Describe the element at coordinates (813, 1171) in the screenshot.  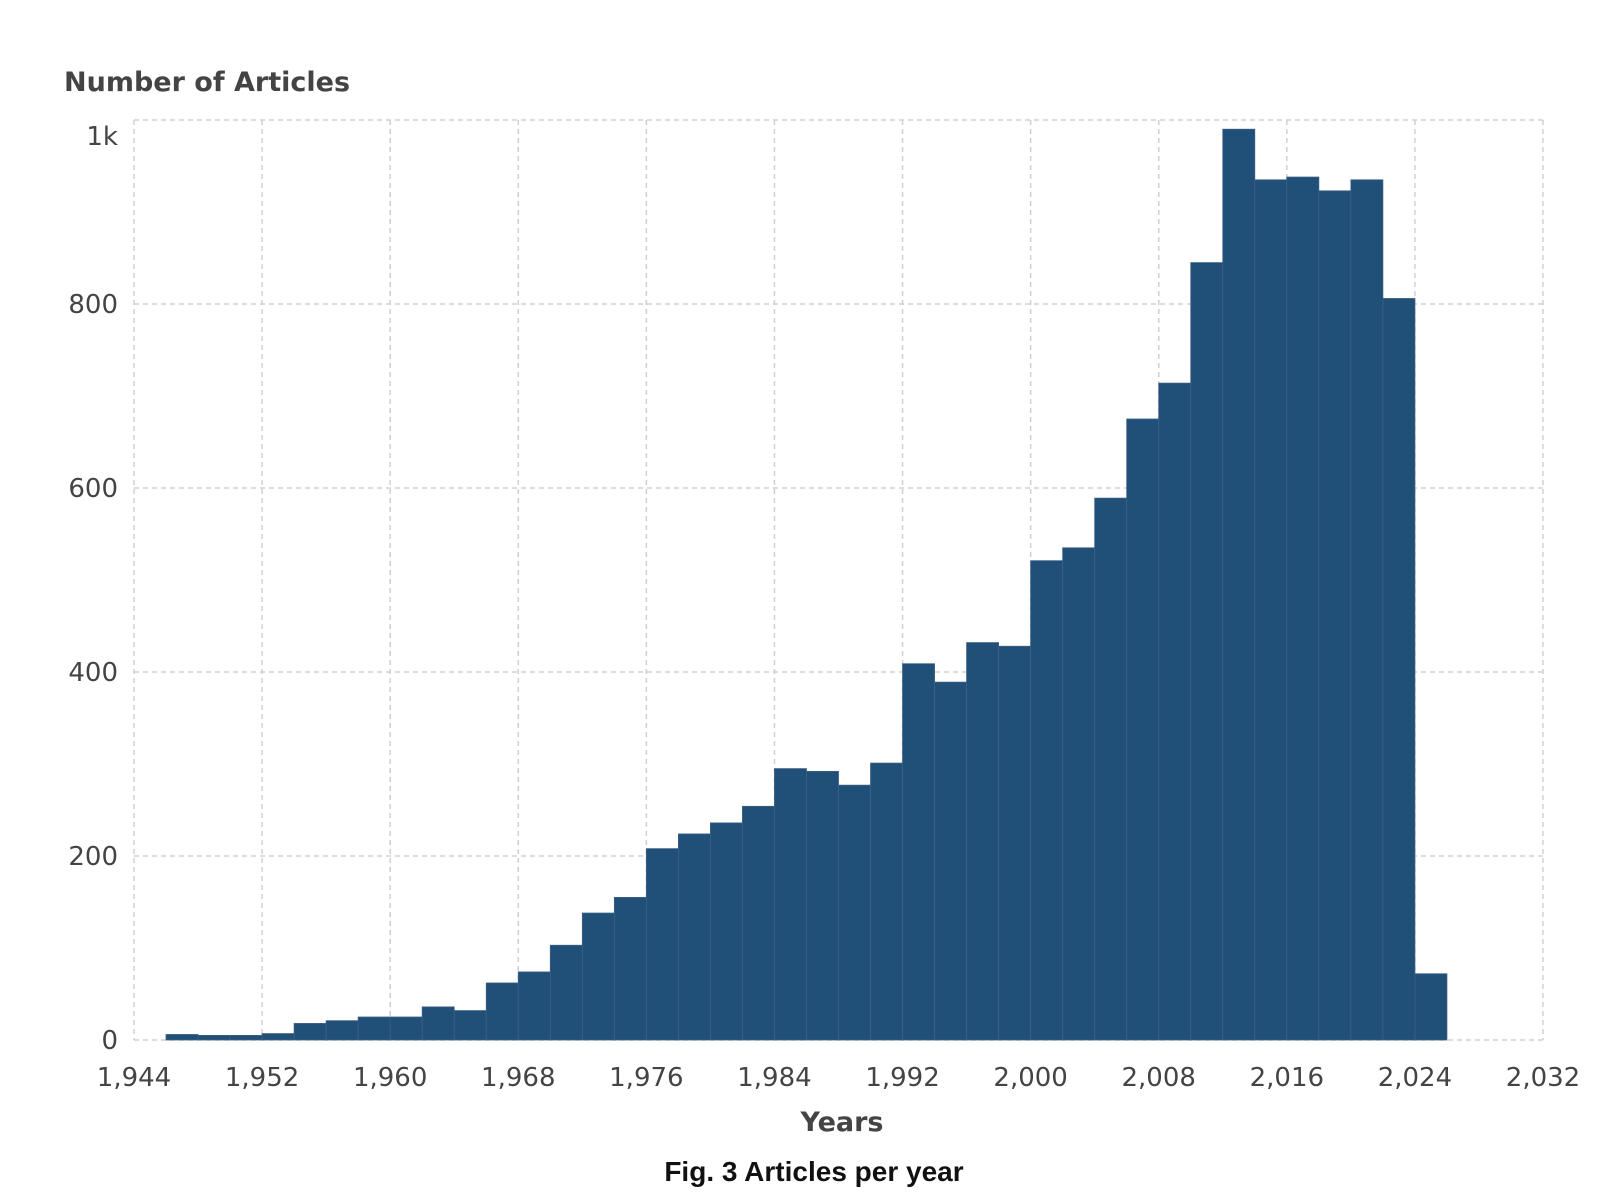
I see `figure-caption: Fig. 3 Articles per year` at that location.